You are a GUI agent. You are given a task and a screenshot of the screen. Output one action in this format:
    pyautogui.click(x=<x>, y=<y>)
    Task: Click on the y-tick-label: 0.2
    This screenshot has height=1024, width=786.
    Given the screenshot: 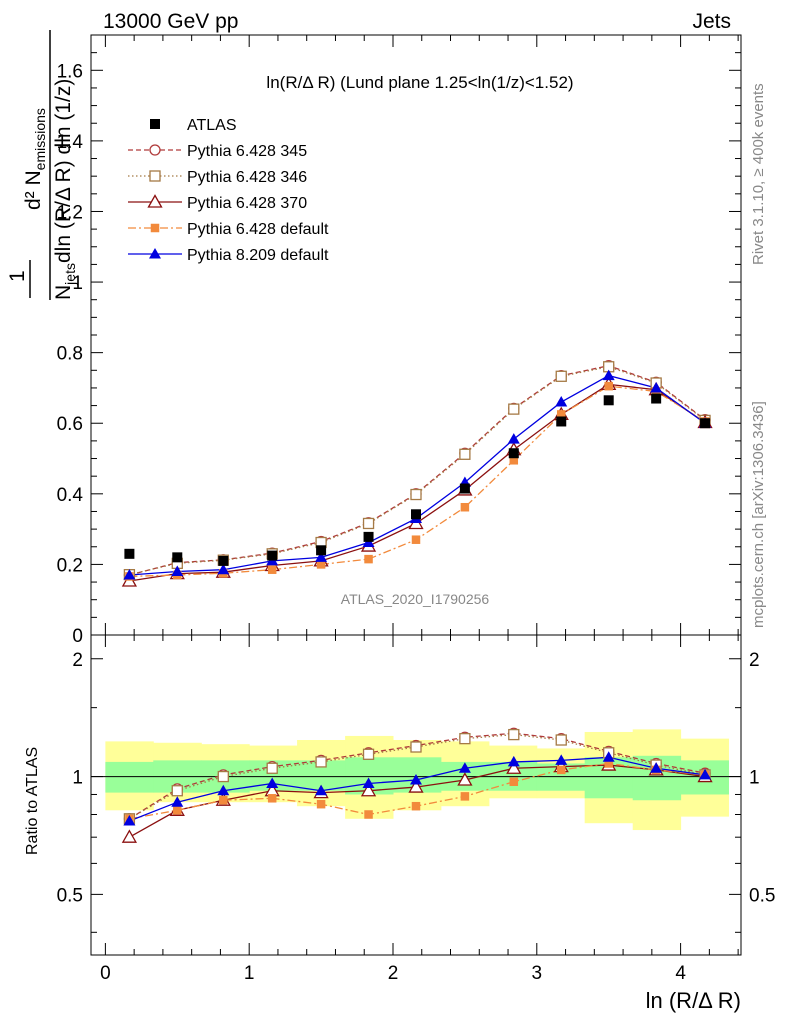 What is the action you would take?
    pyautogui.click(x=70, y=565)
    